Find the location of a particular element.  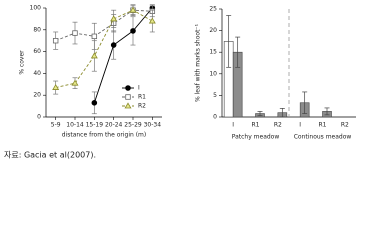

y-tick-label: 10 is located at coordinates (213, 73).